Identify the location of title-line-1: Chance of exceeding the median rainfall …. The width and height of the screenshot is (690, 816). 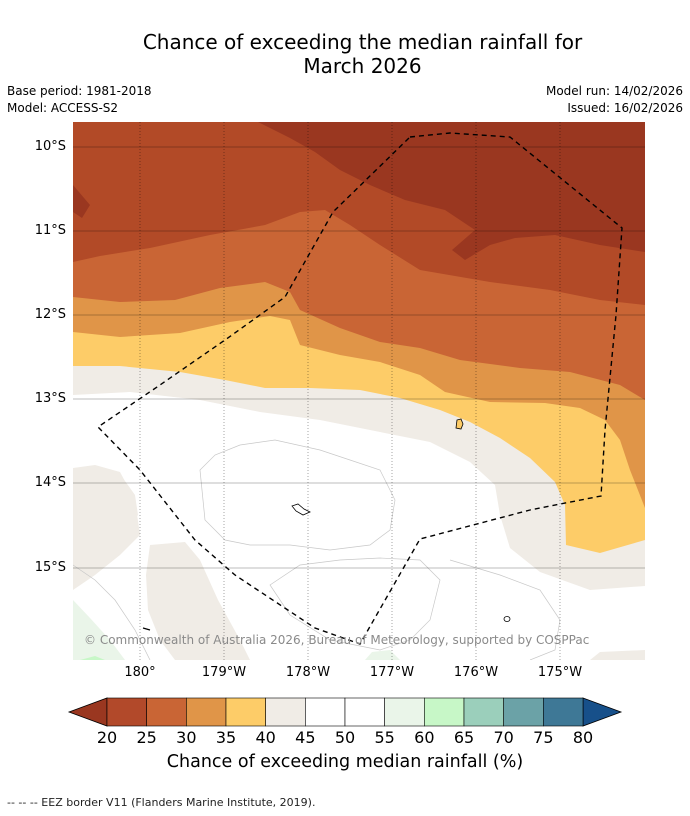
(362, 42).